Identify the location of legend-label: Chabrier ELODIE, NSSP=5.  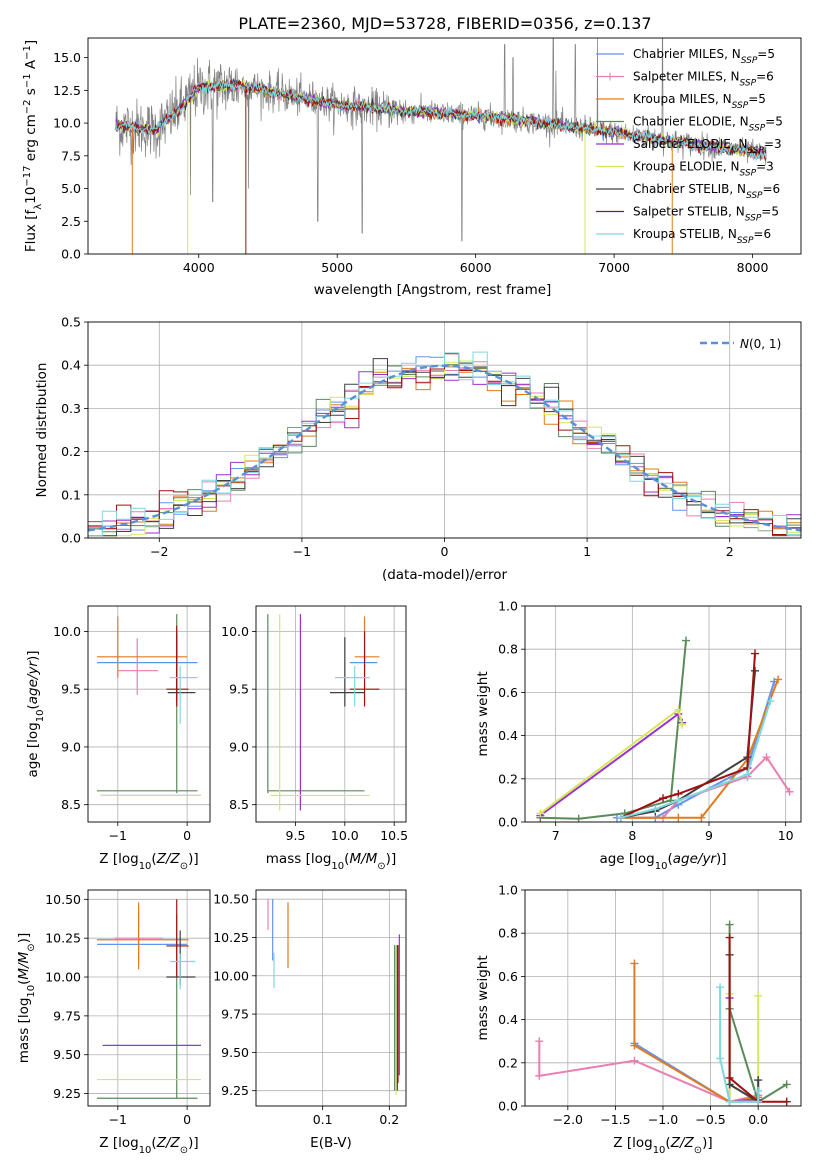
(708, 124).